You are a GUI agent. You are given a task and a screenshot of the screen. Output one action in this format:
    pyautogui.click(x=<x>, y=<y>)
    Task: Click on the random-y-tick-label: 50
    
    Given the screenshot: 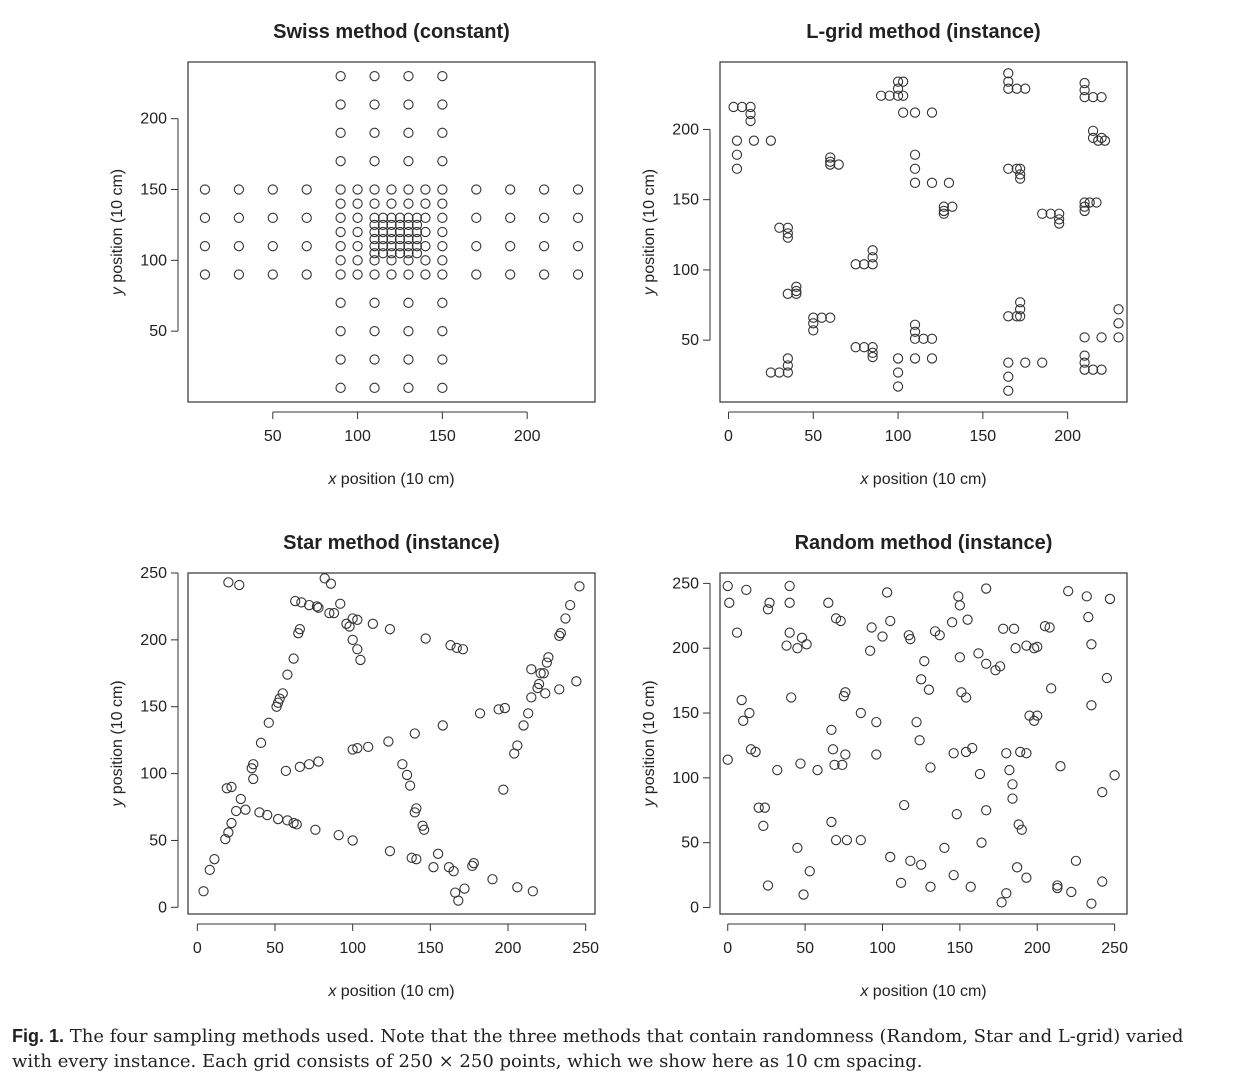 What is the action you would take?
    pyautogui.click(x=690, y=843)
    